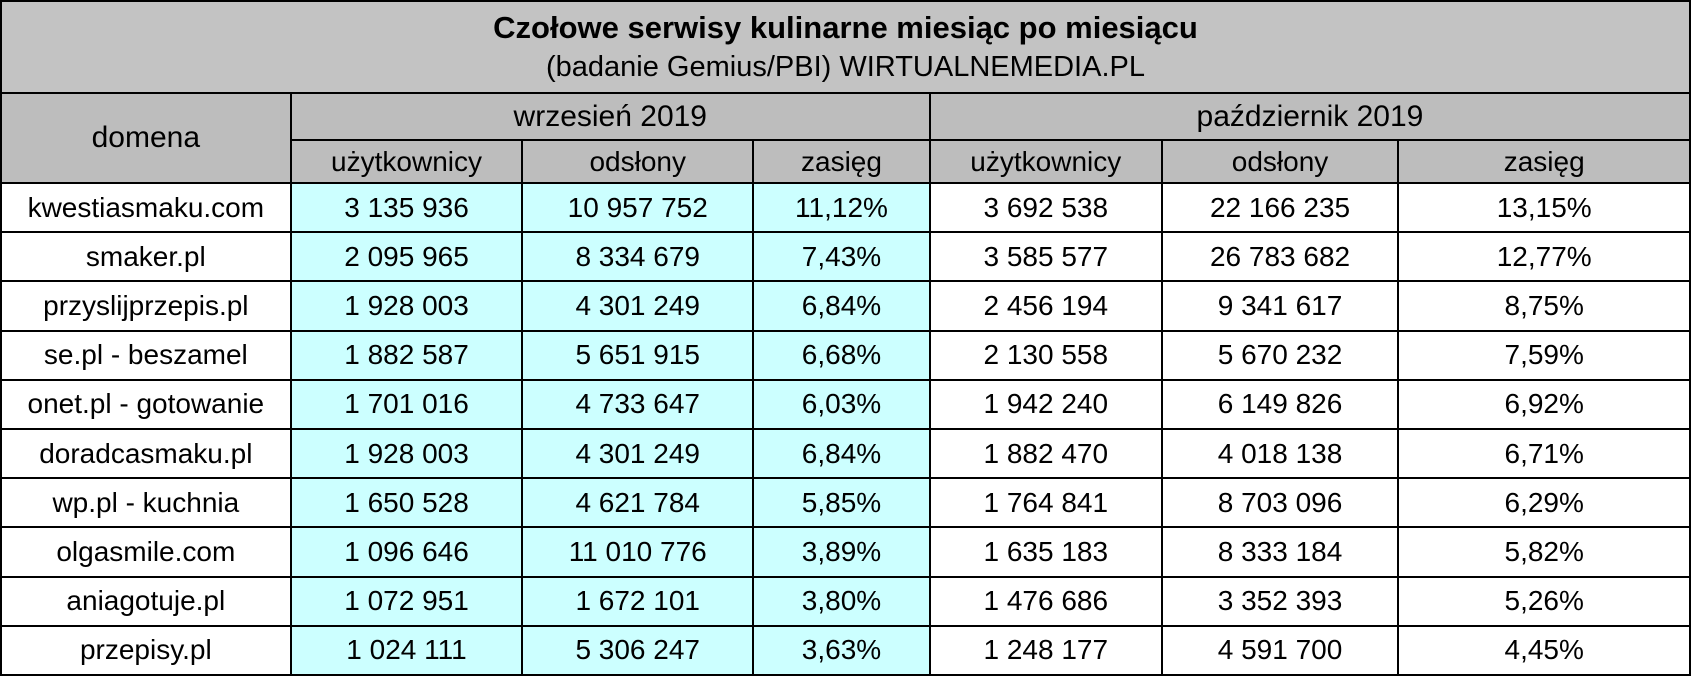  Describe the element at coordinates (1280, 650) in the screenshot. I see `oct-views-cell: 4 591 700` at that location.